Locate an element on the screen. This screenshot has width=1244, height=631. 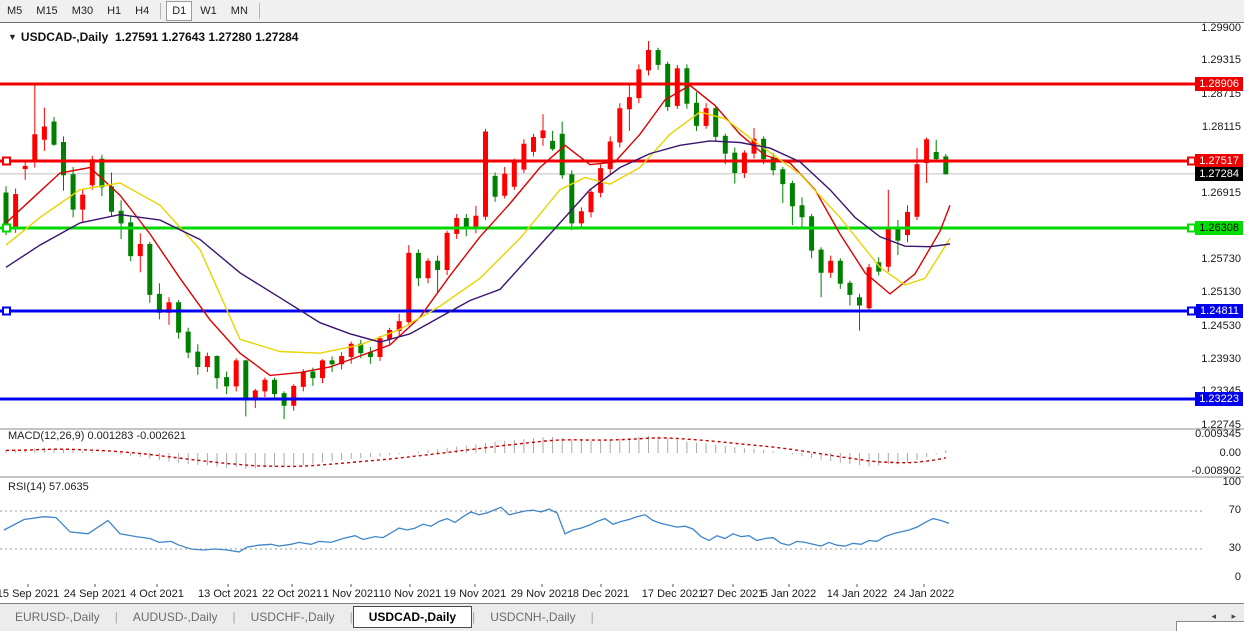
date-axis-label: 24 Sep 2021 is located at coordinates (95, 594).